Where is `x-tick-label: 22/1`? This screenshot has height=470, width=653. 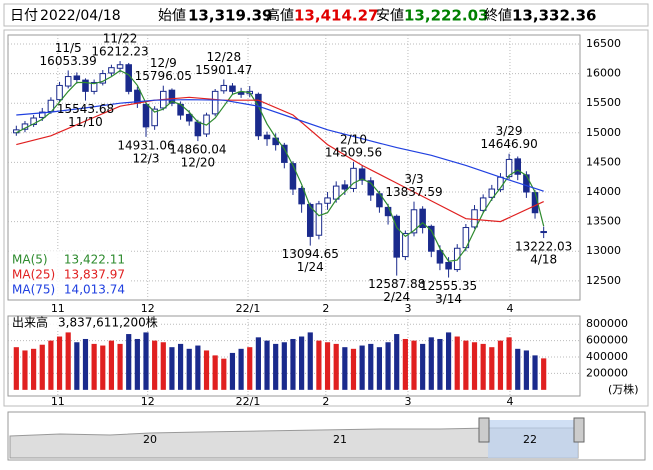 x-tick-label: 22/1 is located at coordinates (248, 308).